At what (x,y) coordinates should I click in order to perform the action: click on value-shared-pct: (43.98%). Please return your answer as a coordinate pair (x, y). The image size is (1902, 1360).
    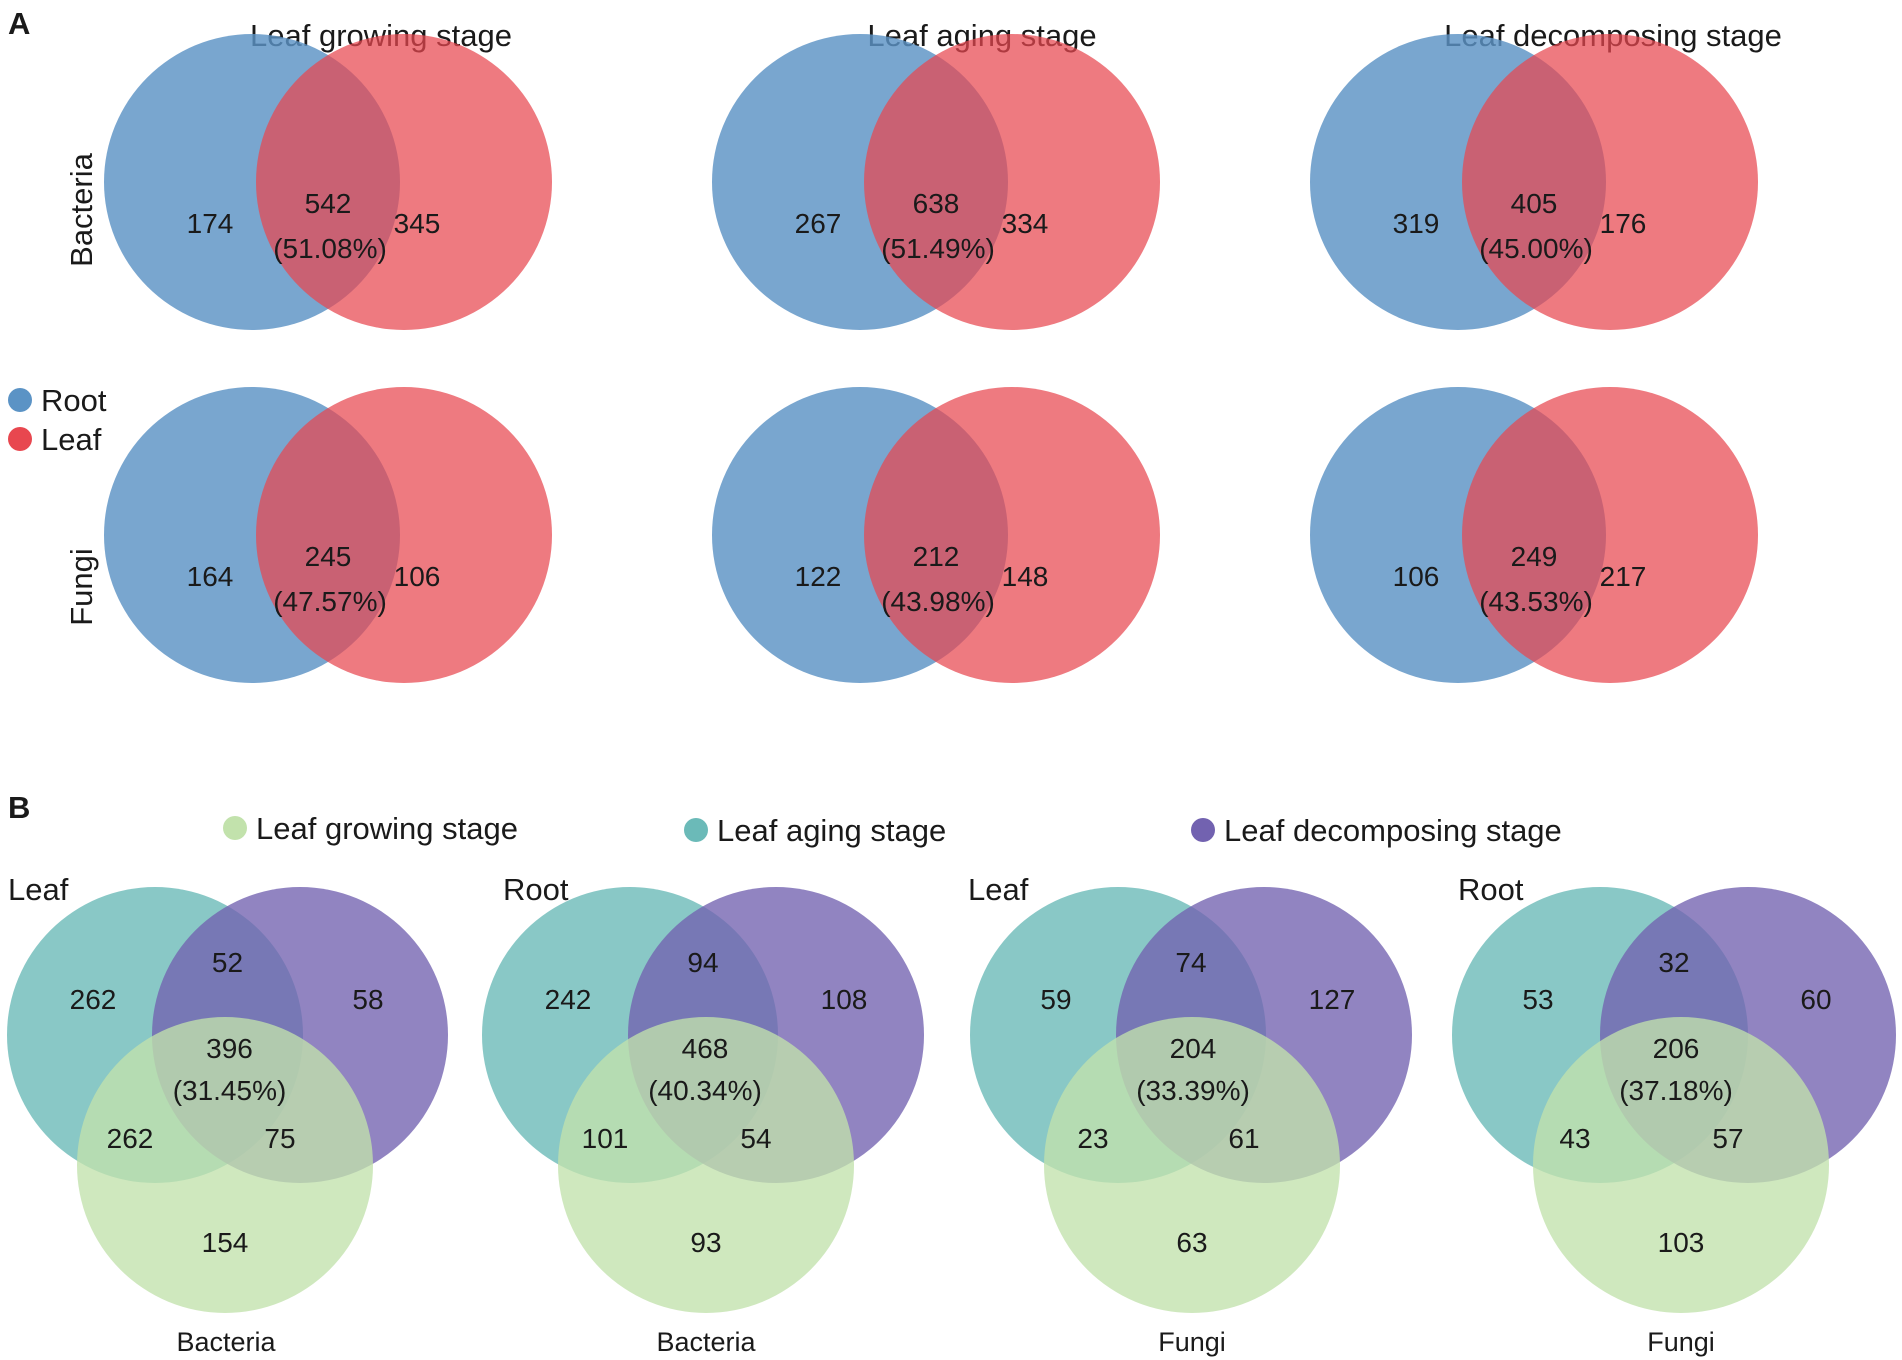
    Looking at the image, I should click on (938, 601).